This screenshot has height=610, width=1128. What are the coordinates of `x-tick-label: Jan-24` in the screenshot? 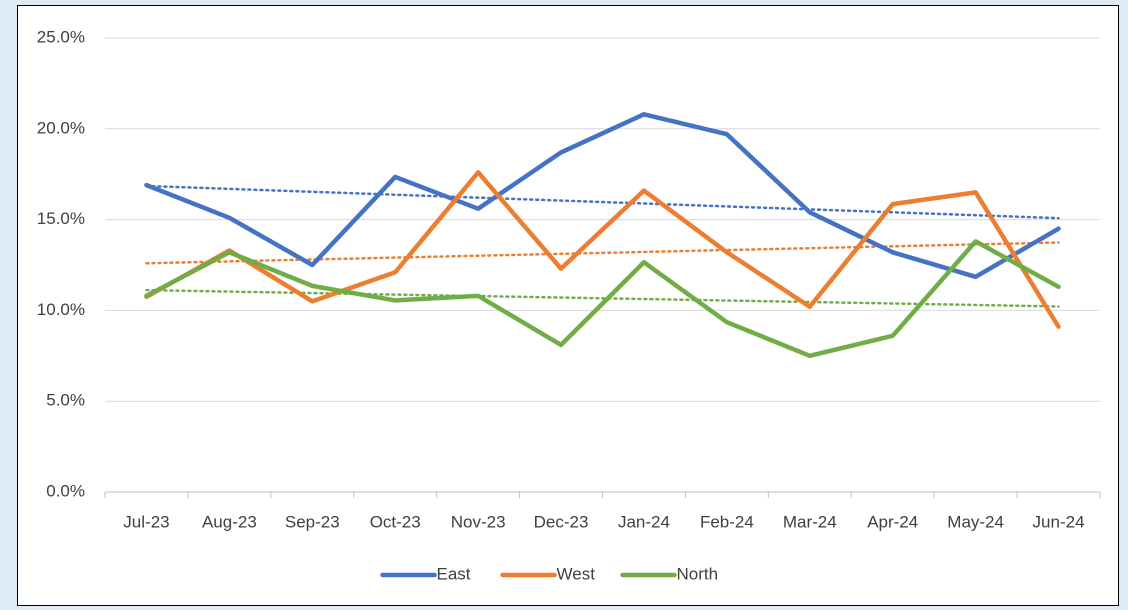 It's located at (644, 521).